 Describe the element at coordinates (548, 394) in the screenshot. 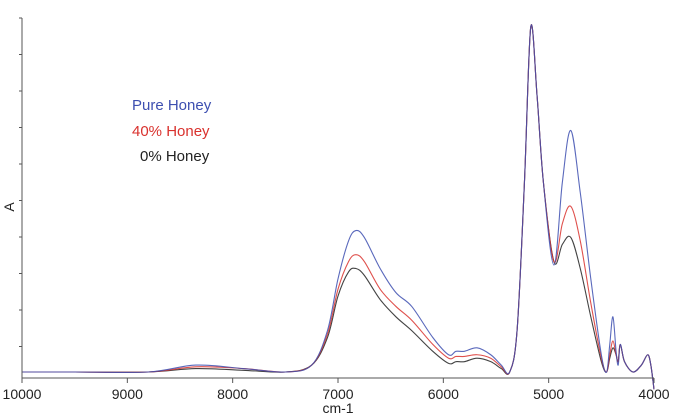

I see `x-tick-label: 5000` at that location.